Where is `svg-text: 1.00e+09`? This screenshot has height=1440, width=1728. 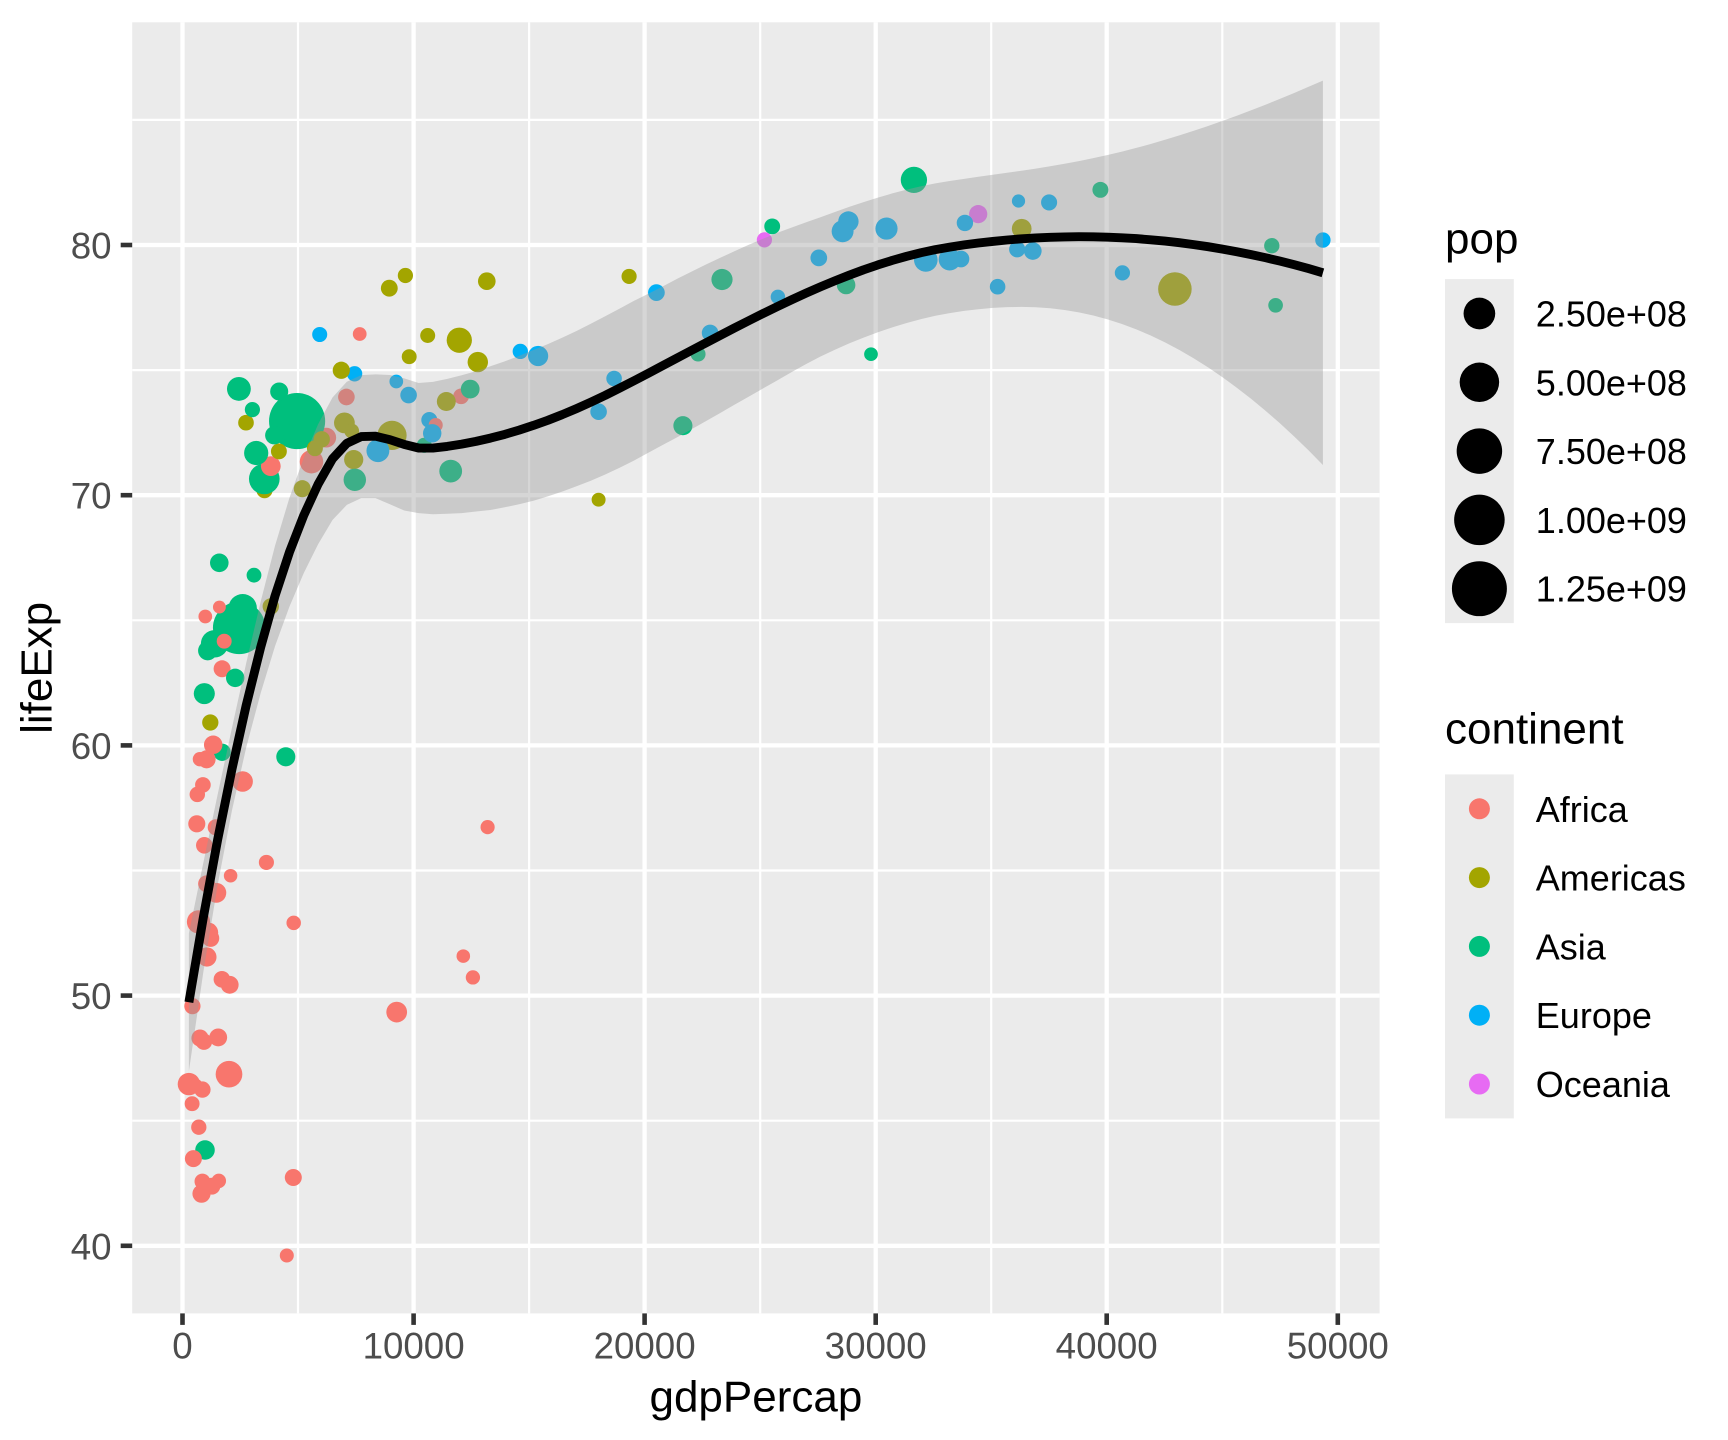 svg-text: 1.00e+09 is located at coordinates (1611, 520).